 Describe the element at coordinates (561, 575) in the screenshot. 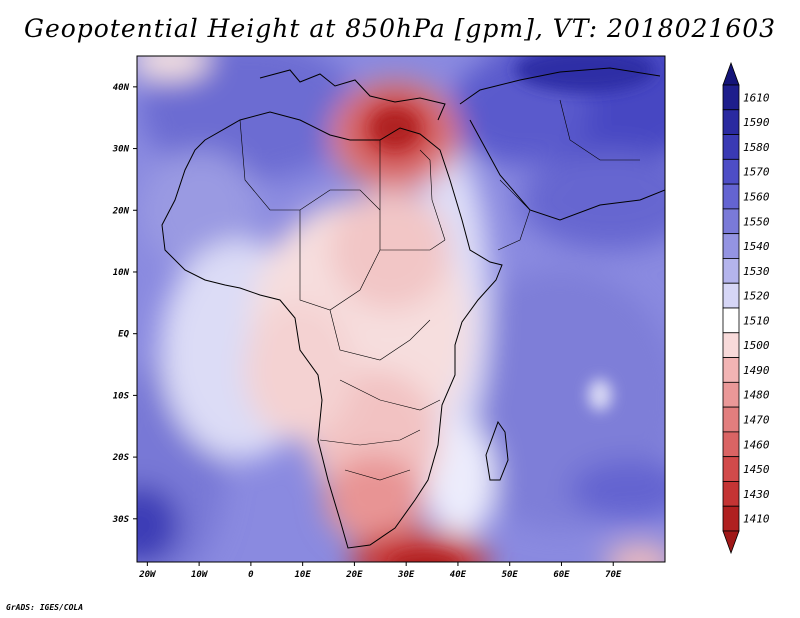

I see `lon-tick-label: 60E` at that location.